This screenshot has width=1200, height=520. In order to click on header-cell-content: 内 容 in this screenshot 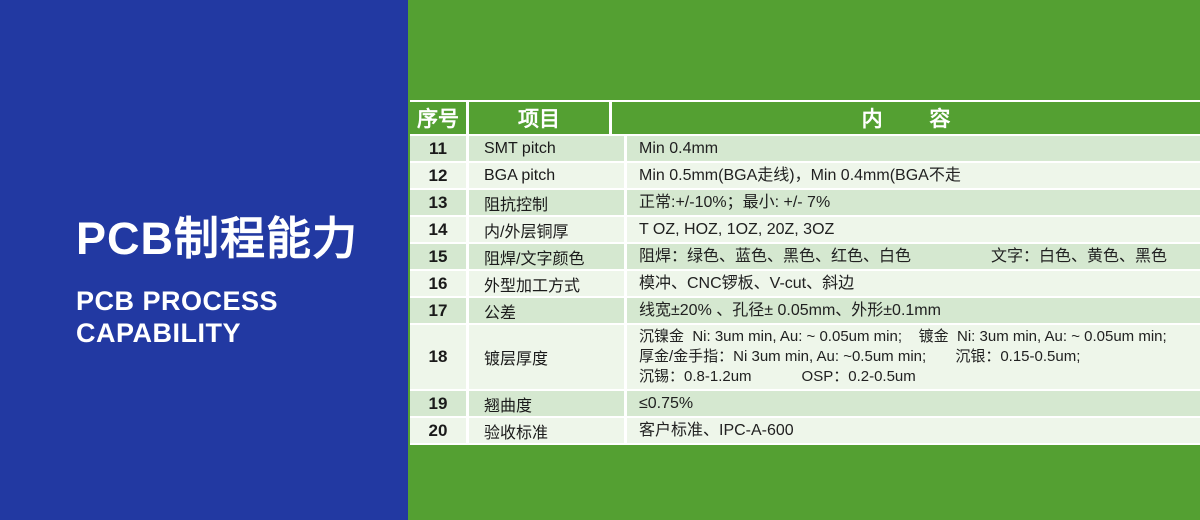, I will do `click(906, 119)`.